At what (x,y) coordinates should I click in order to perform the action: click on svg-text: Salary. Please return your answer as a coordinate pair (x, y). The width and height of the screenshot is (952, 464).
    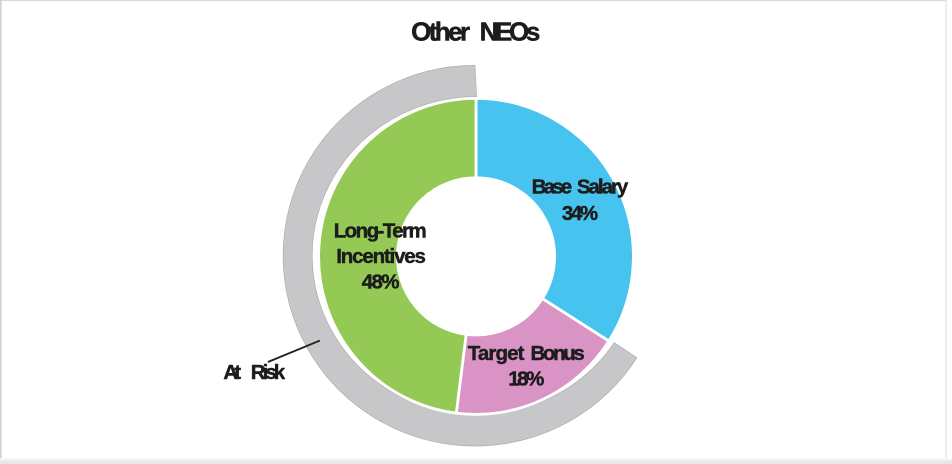
    Looking at the image, I should click on (603, 187).